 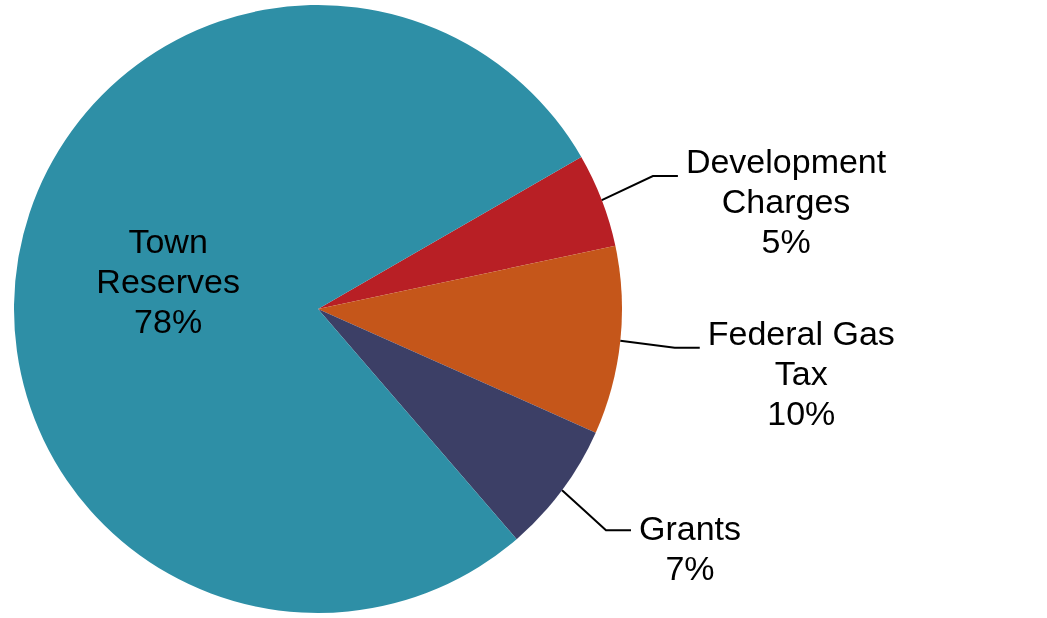 What do you see at coordinates (690, 567) in the screenshot?
I see `data-label: 7%` at bounding box center [690, 567].